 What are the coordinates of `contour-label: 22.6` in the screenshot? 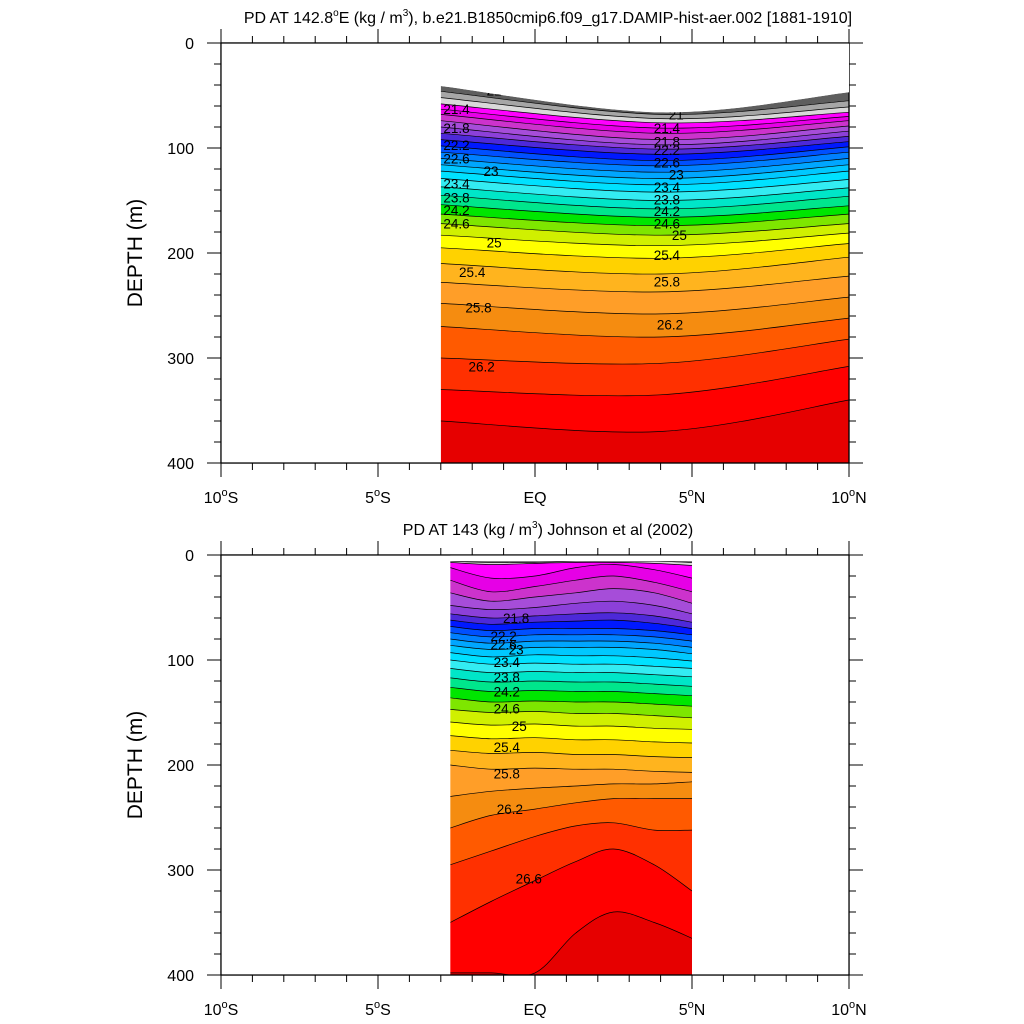 It's located at (667, 163).